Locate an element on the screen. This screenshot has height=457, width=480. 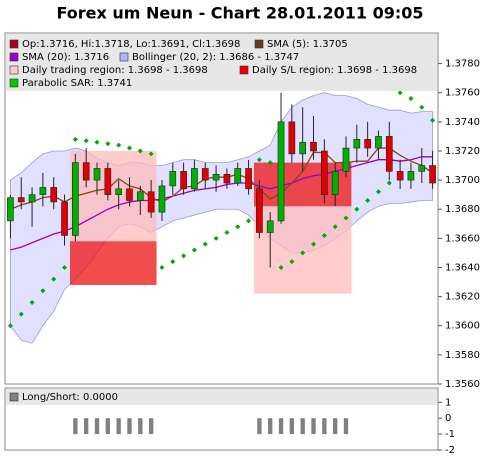
y-tick-label: -1 is located at coordinates (450, 434).